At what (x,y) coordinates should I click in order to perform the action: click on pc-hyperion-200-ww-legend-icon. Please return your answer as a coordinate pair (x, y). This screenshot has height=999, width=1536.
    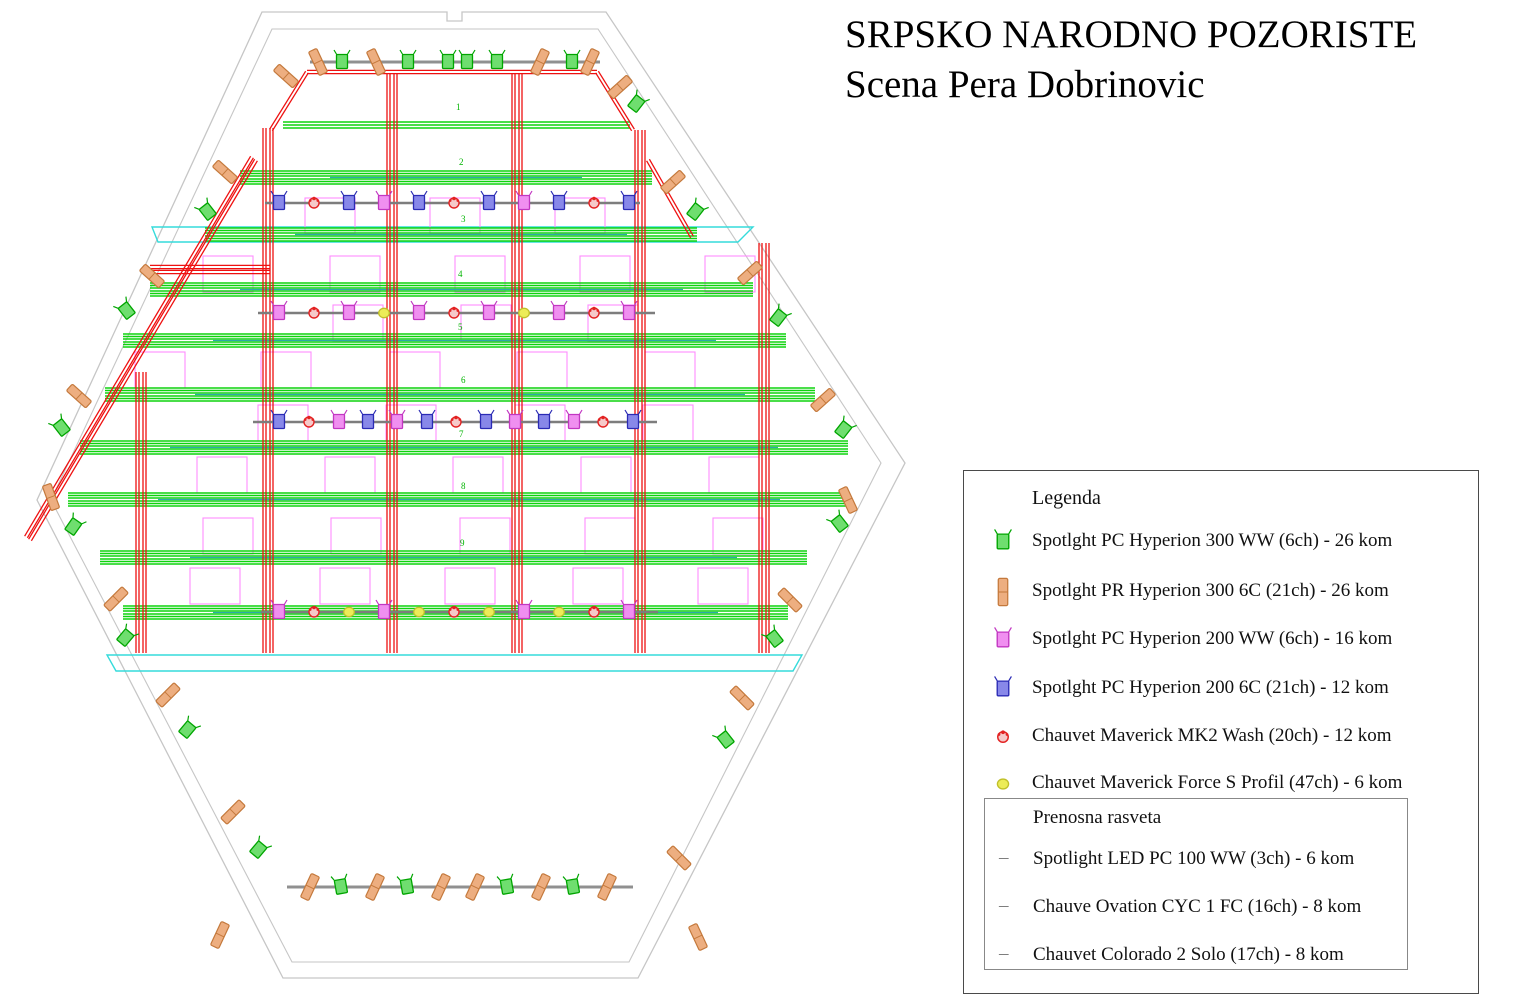
    Looking at the image, I should click on (1003, 637).